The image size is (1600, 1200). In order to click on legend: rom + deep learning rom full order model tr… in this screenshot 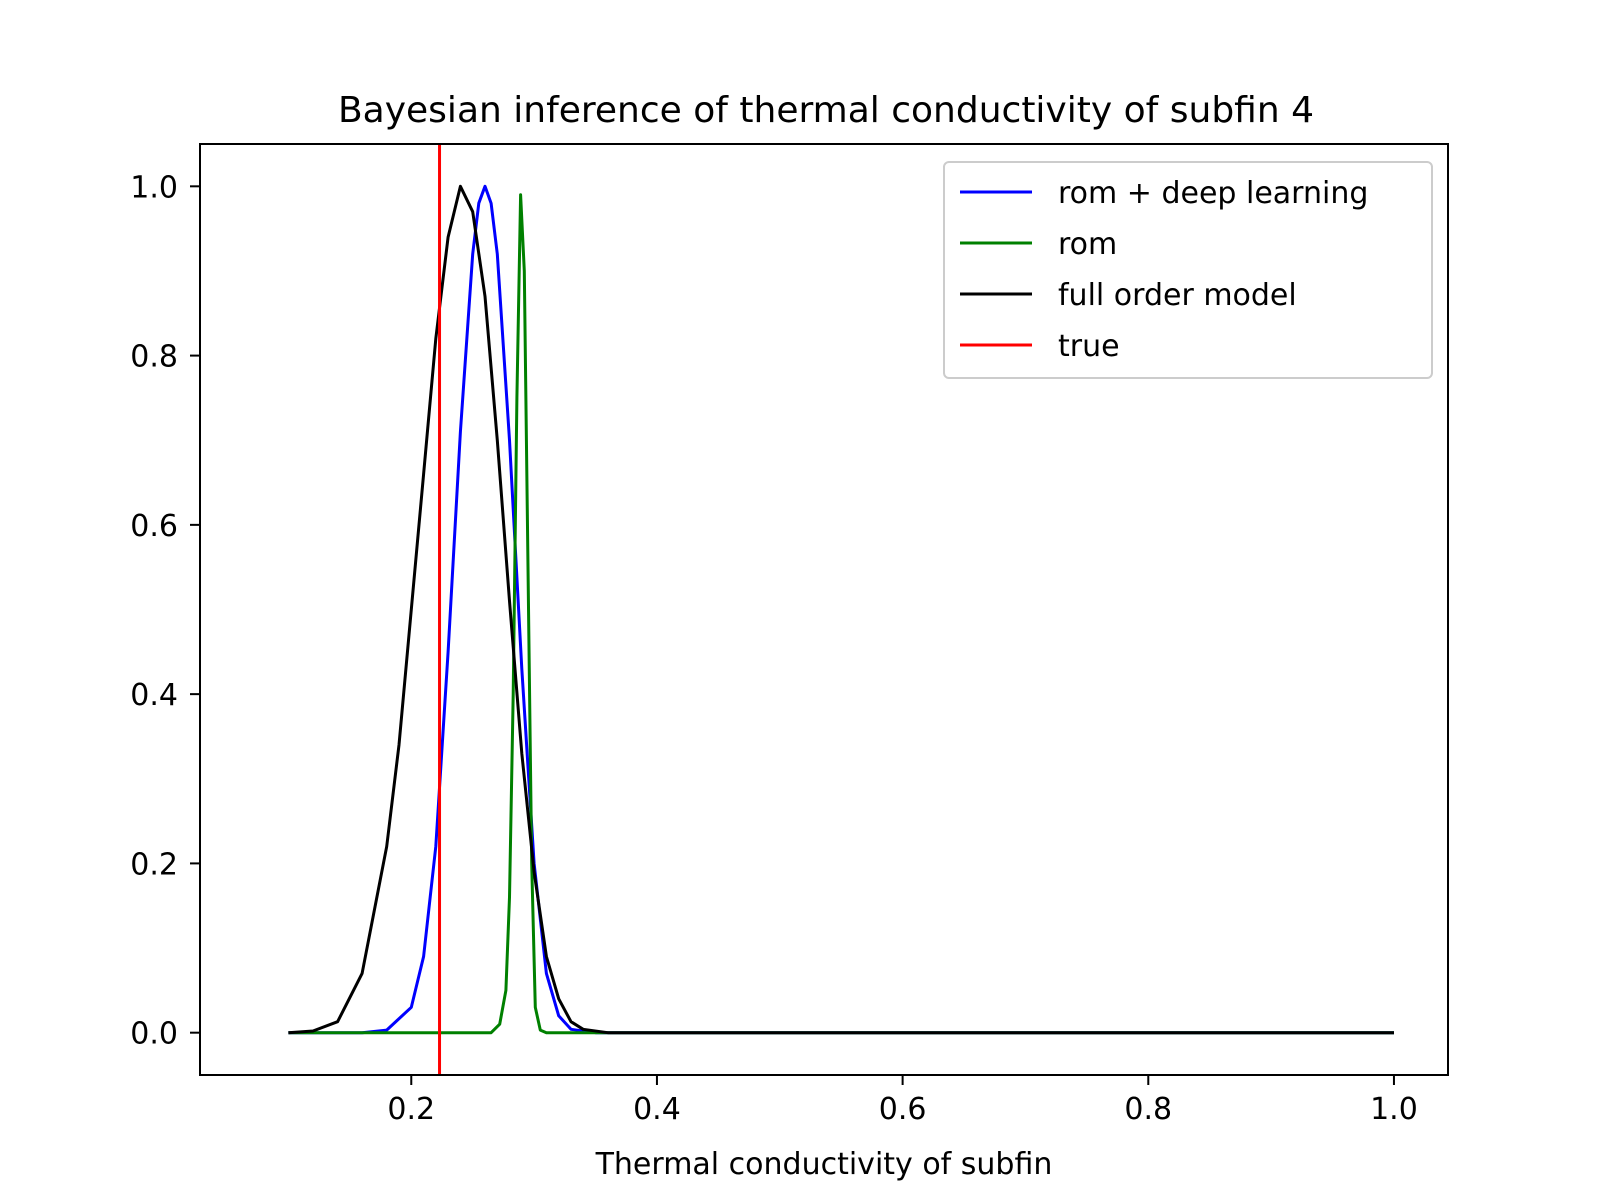, I will do `click(1188, 270)`.